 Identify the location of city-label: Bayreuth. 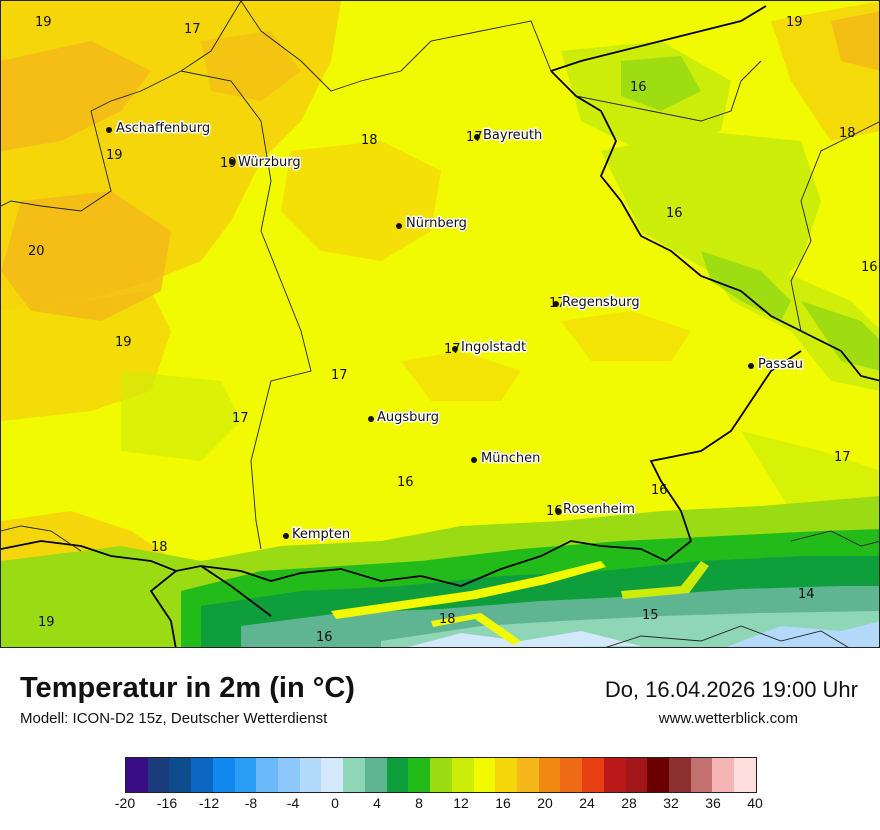
(512, 135).